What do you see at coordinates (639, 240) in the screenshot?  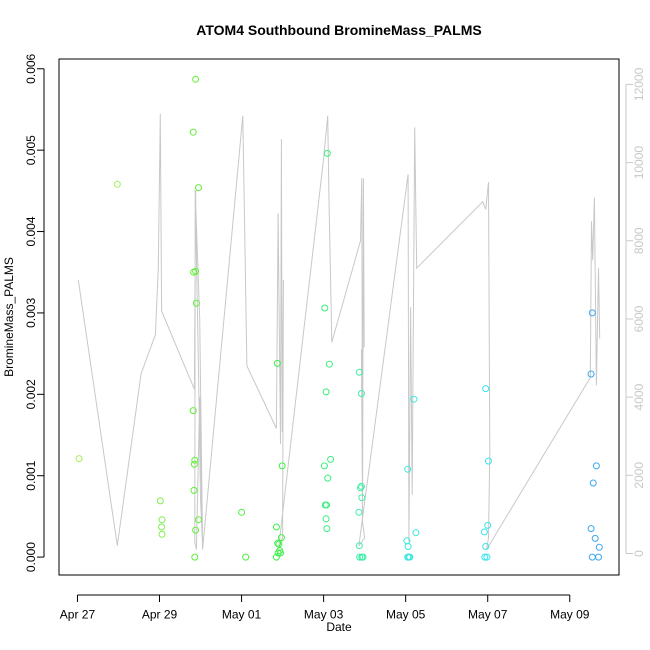 I see `y2-tick-label: 8000` at bounding box center [639, 240].